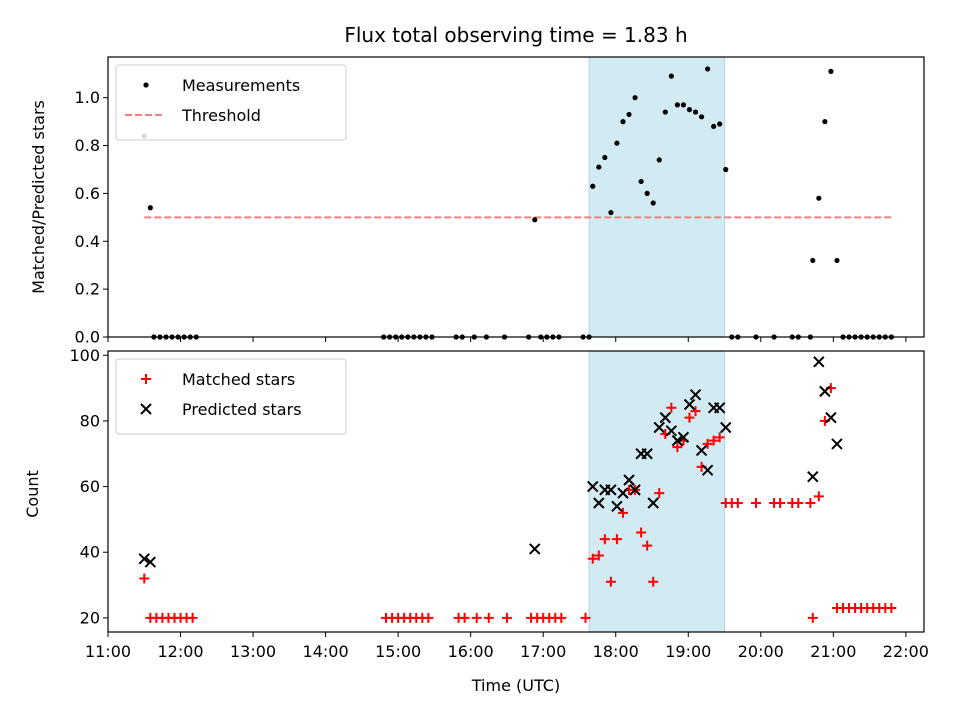 This screenshot has width=960, height=720. What do you see at coordinates (833, 651) in the screenshot?
I see `x-tick-label: 21:00` at bounding box center [833, 651].